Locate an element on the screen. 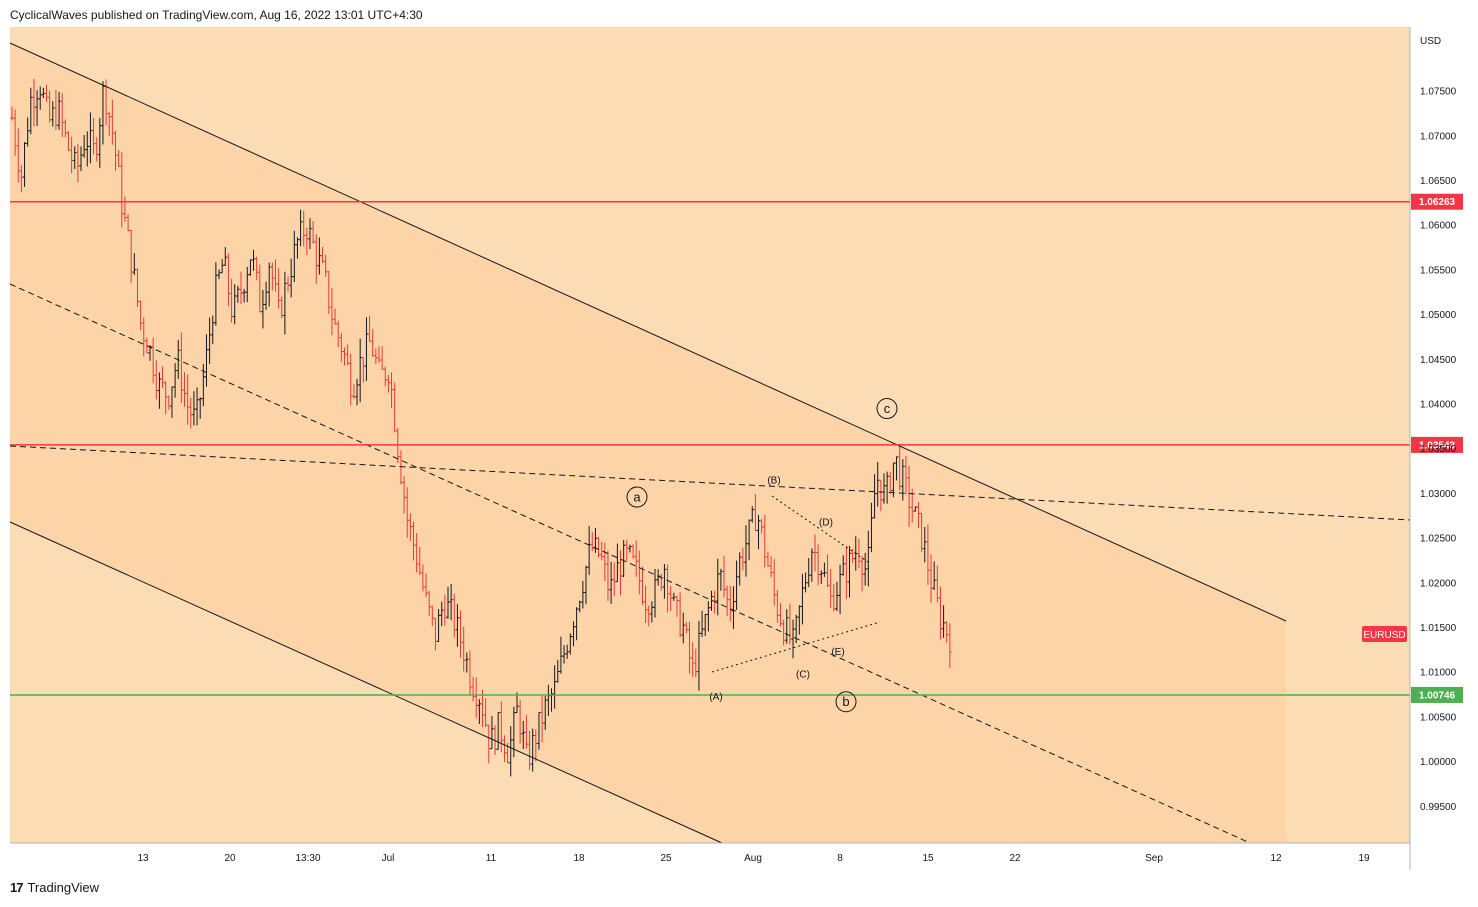 The image size is (1478, 907). y-tick-label: 1.03500 is located at coordinates (1438, 449).